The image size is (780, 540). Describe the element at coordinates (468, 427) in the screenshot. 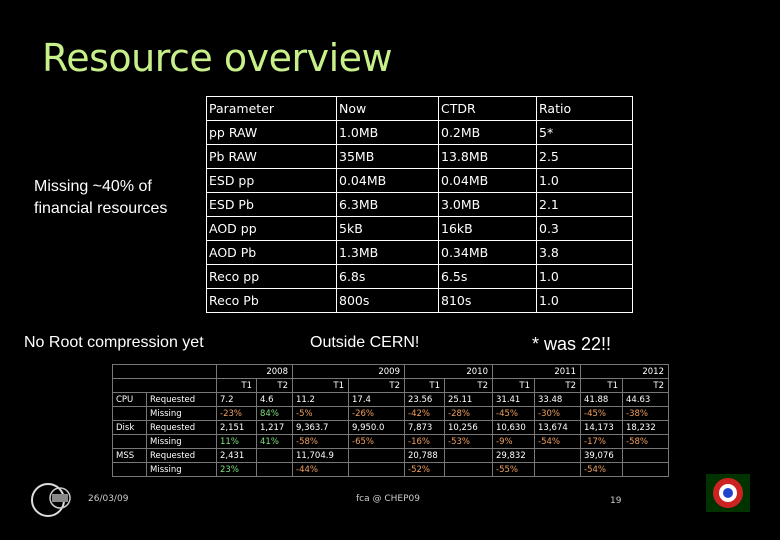

I see `resource-value-cell: 10,256` at that location.